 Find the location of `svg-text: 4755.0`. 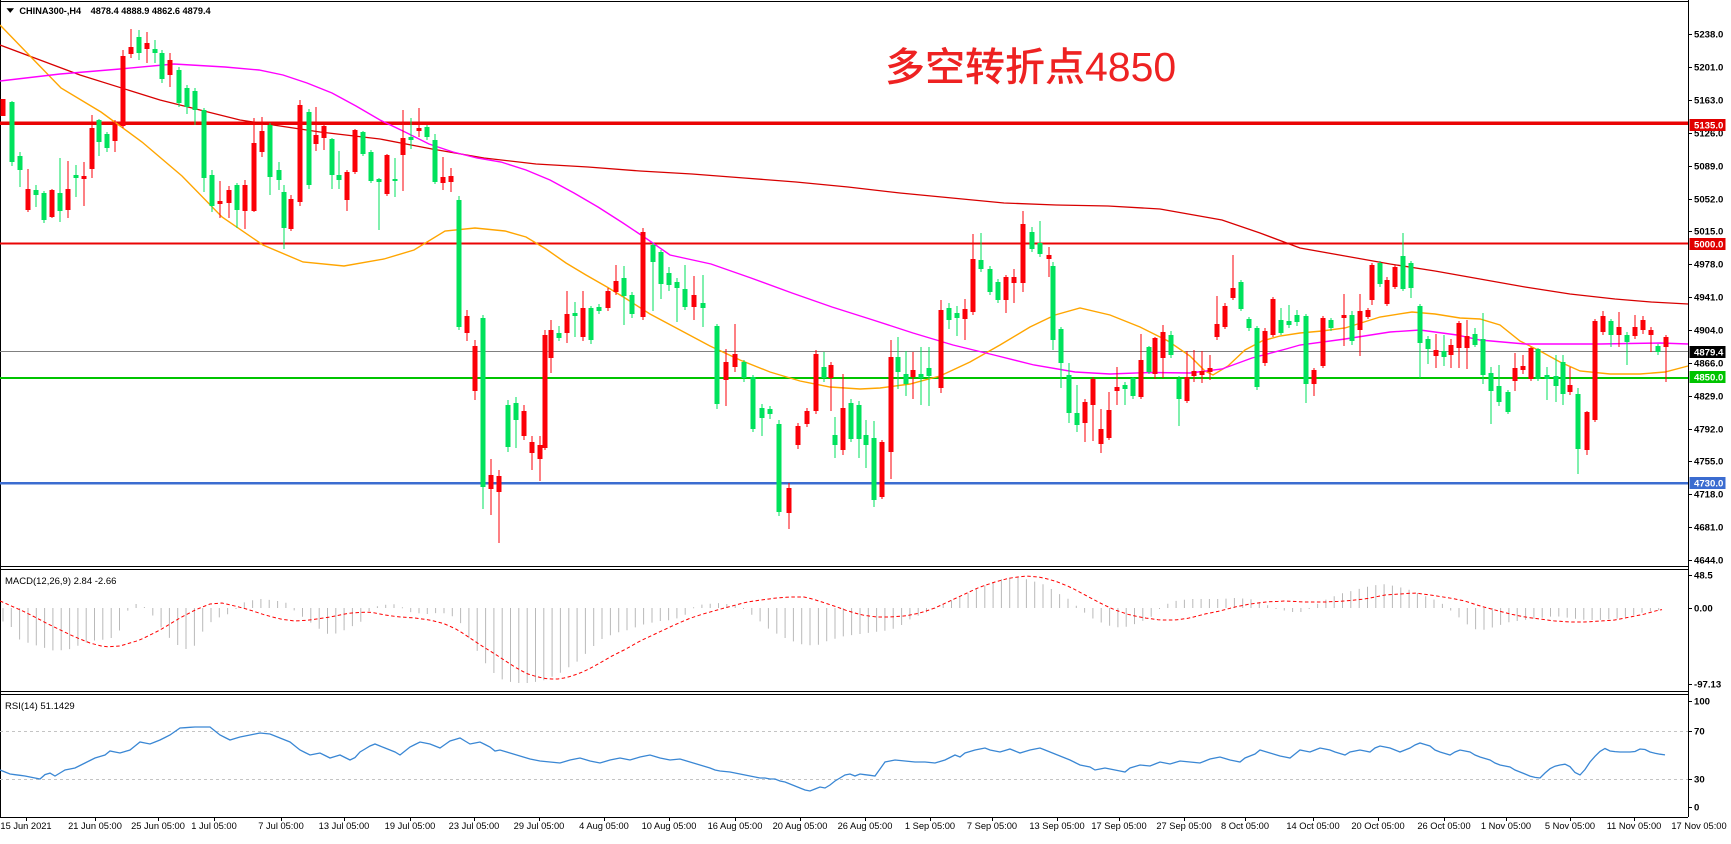

svg-text: 4755.0 is located at coordinates (1708, 462).